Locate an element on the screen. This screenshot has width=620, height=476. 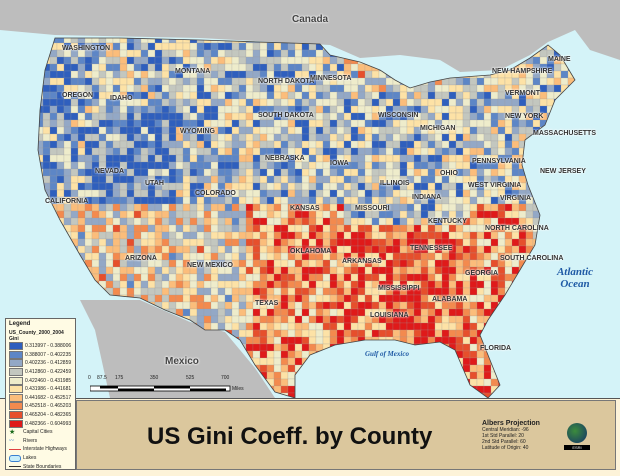
legend-class: 0.441682 - 0.452517 is located at coordinates (40, 398).